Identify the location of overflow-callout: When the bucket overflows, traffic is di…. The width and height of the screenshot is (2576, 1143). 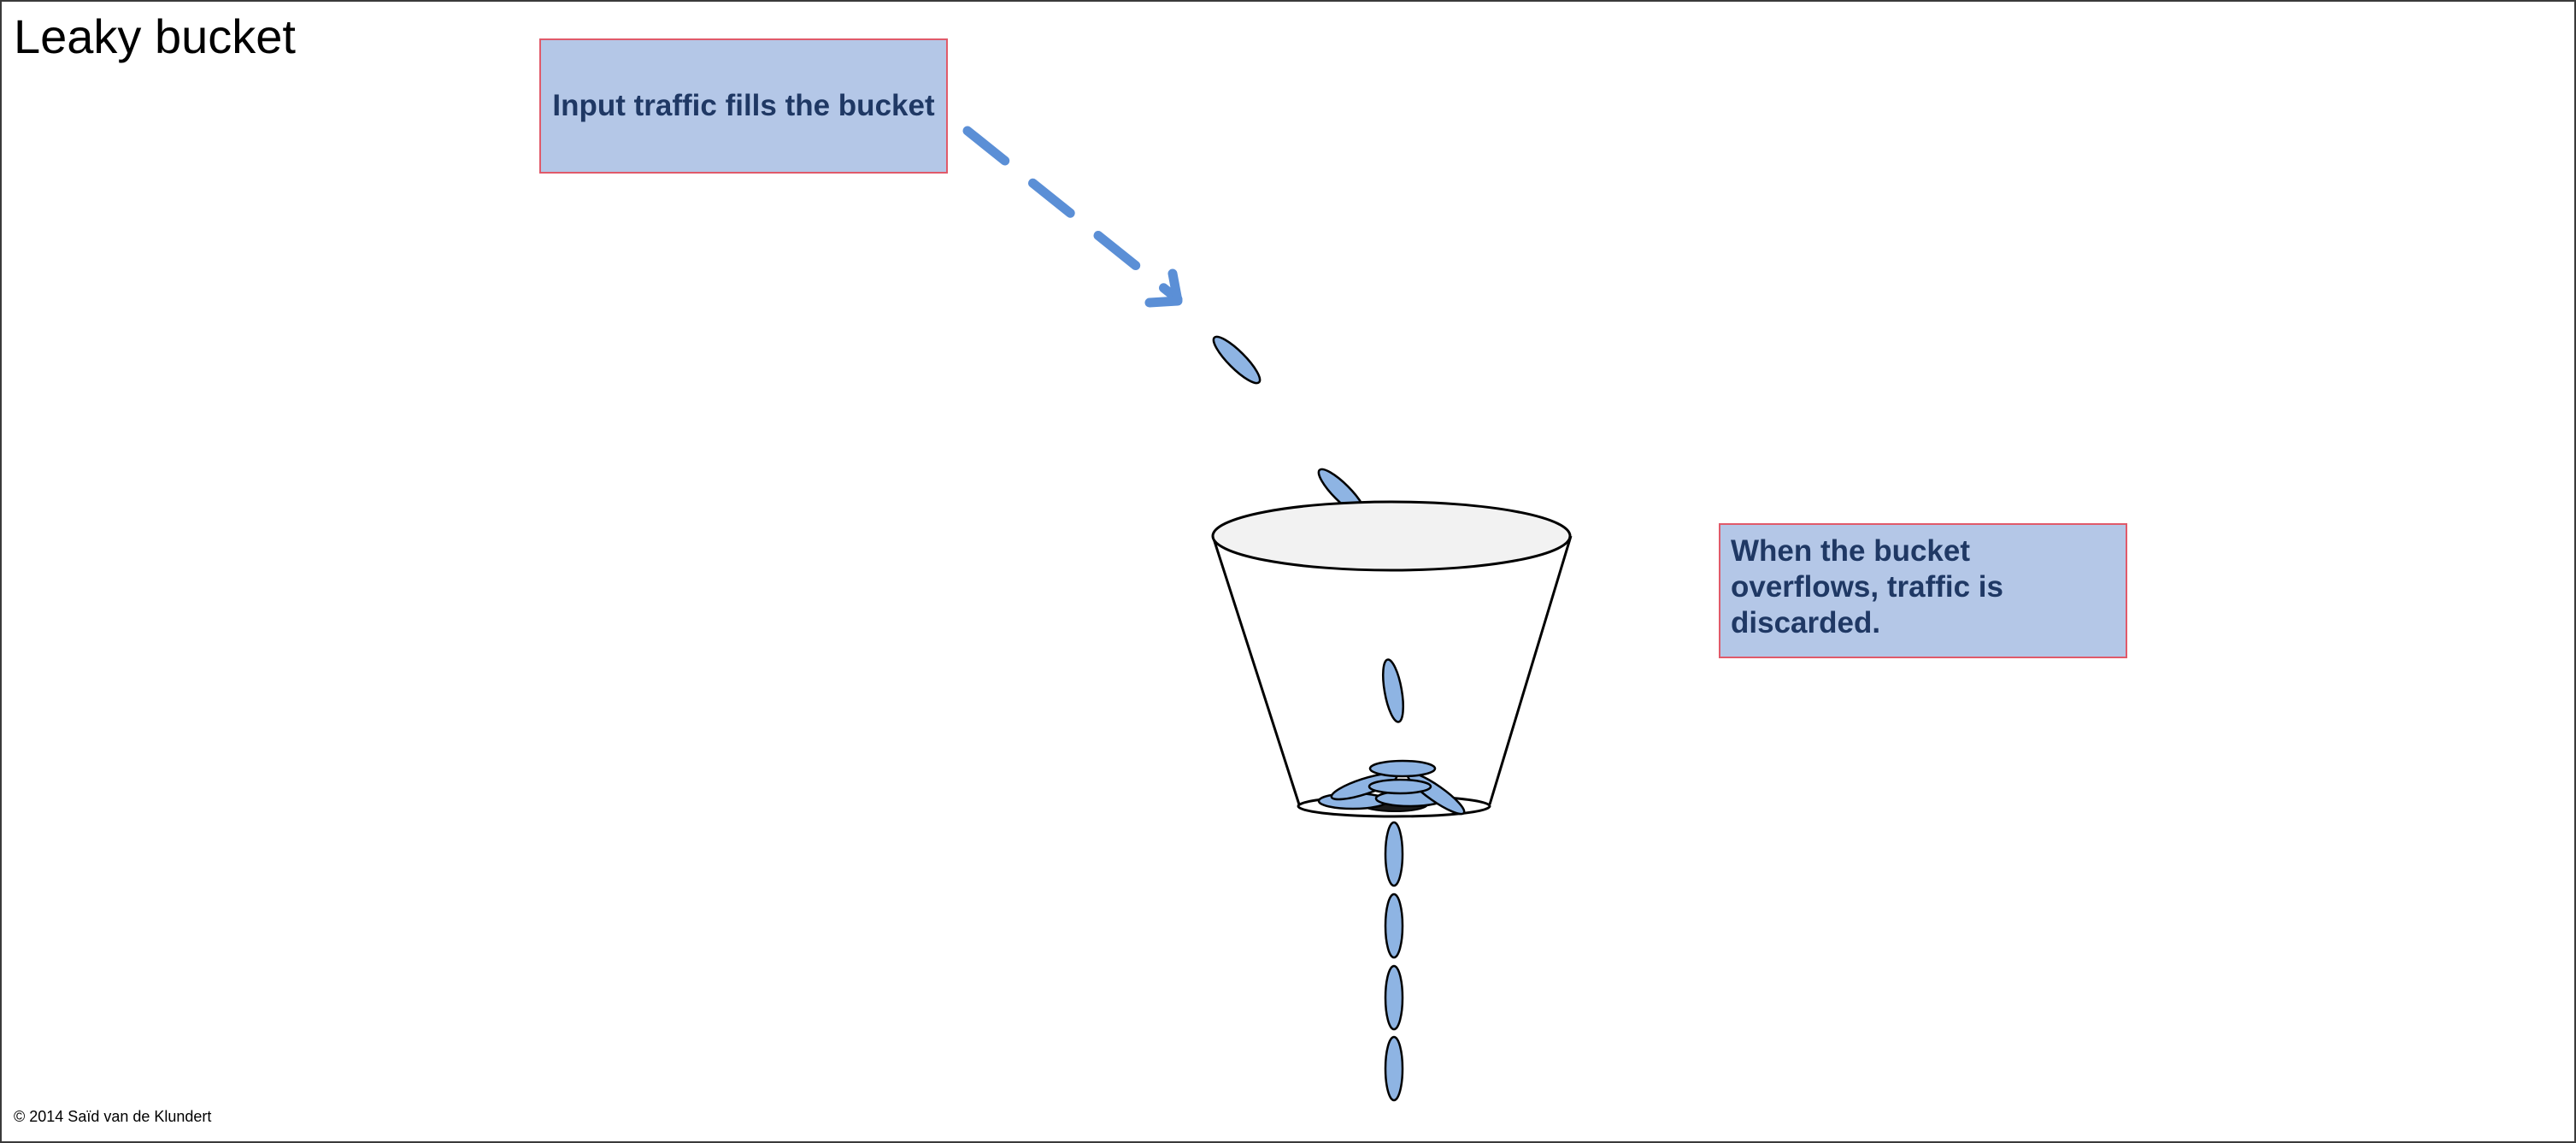
(1923, 591).